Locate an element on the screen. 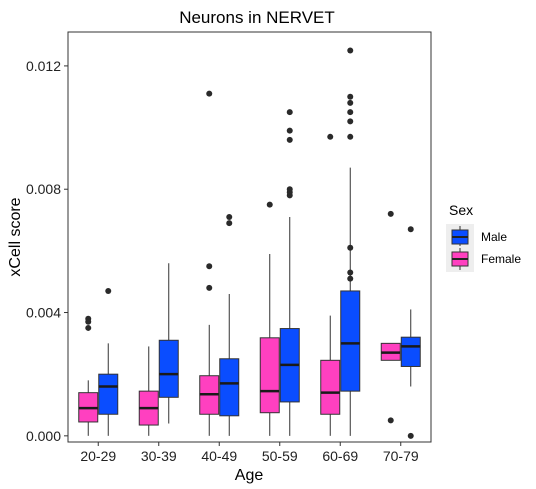 The image size is (536, 489). x-tick-label: 40-49 is located at coordinates (219, 456).